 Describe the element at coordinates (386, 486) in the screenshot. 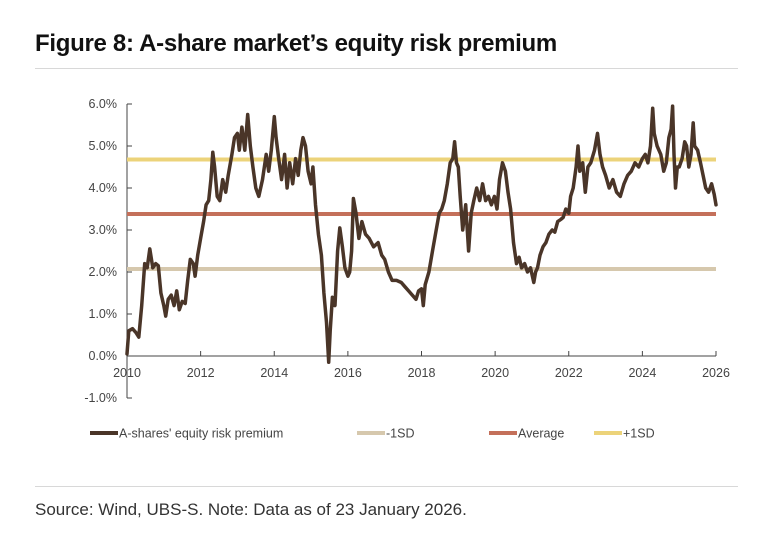

I see `source-divider` at that location.